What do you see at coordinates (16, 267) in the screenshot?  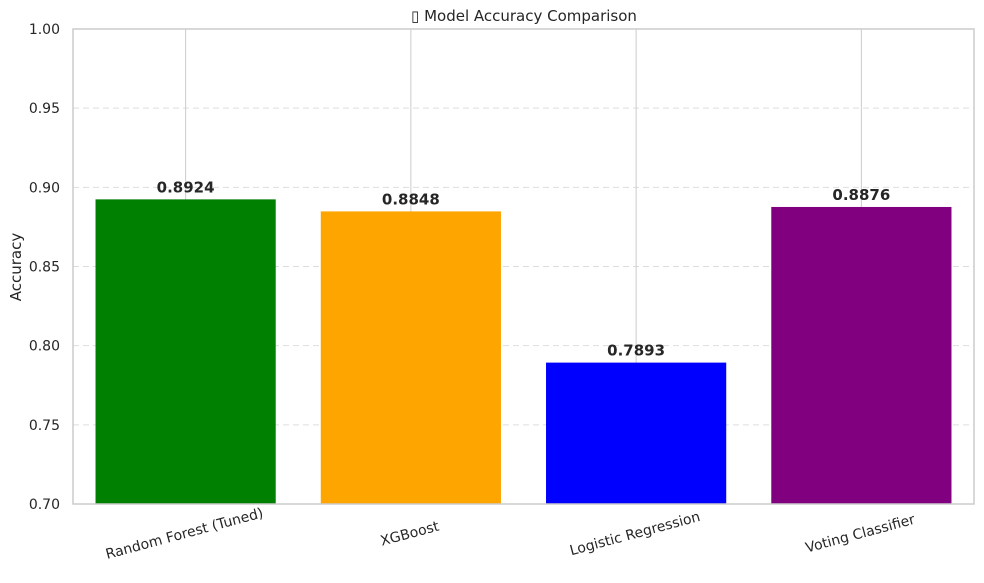 I see `y-axis-label: Accuracy` at bounding box center [16, 267].